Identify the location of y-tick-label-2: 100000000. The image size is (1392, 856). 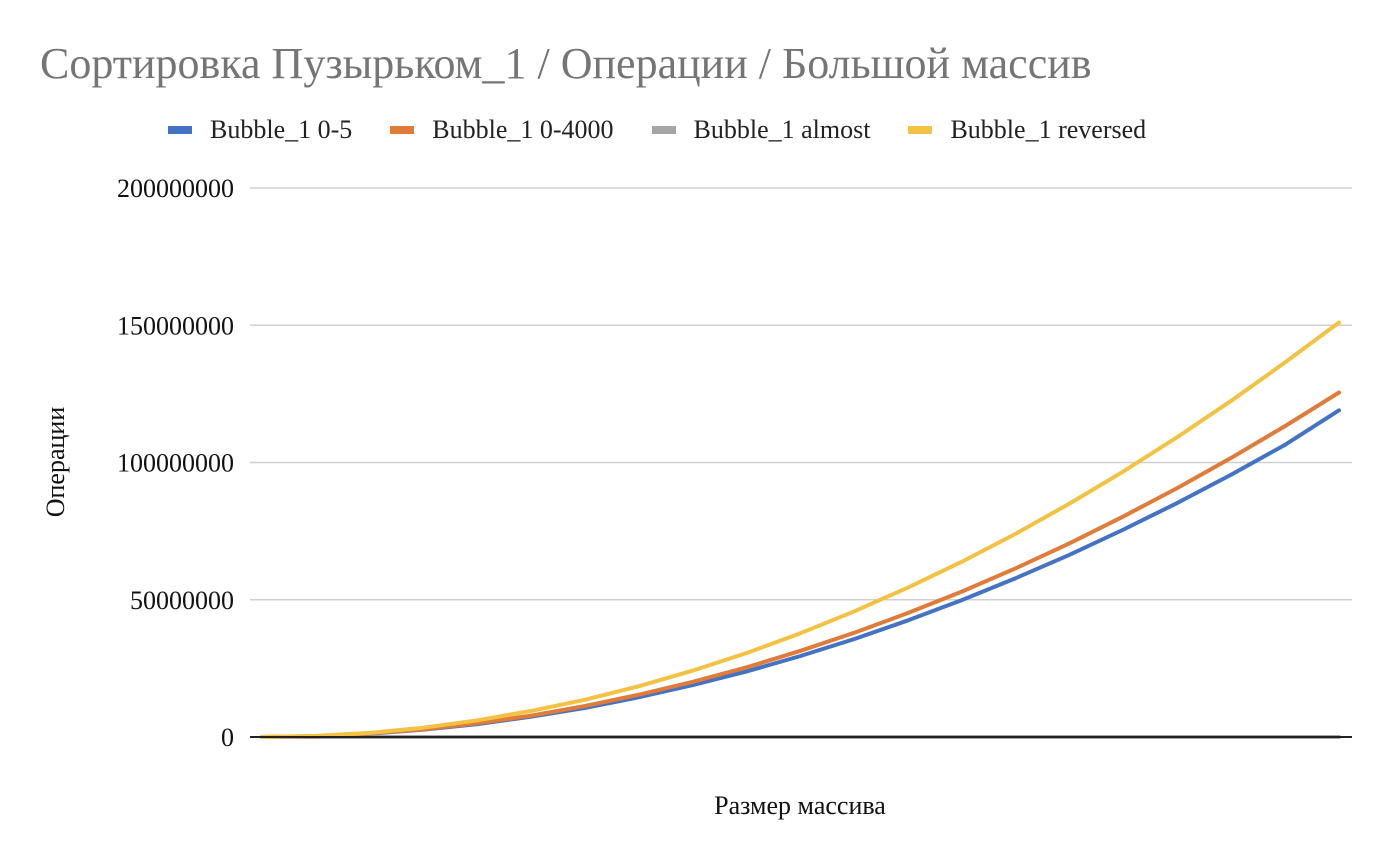
(175, 463).